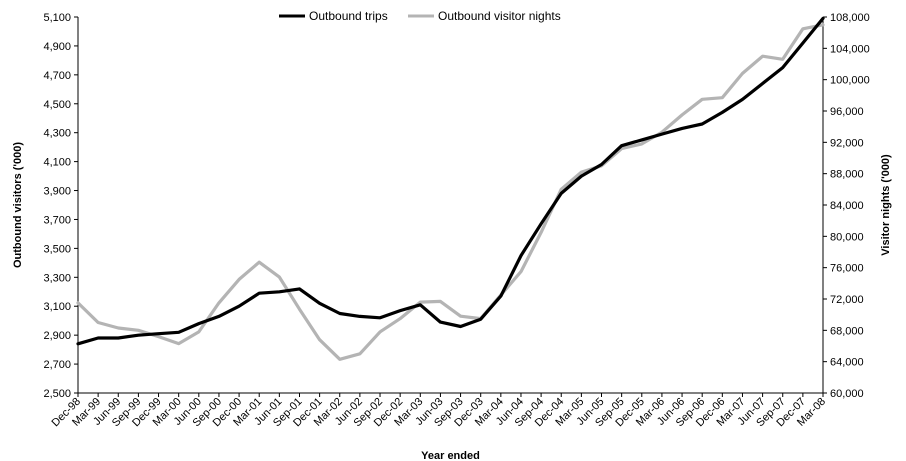 The height and width of the screenshot is (461, 906). I want to click on legend: Outbound trips Outbound visitor nights, so click(420, 16).